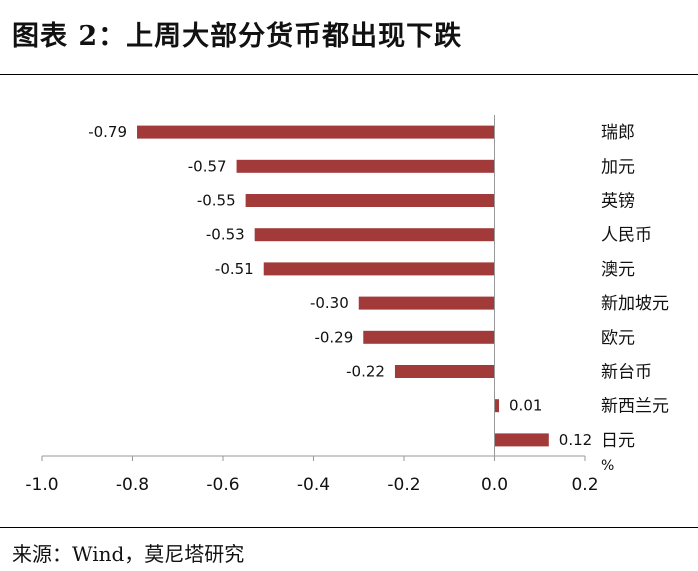 The width and height of the screenshot is (698, 571). I want to click on bar-加元, so click(365, 166).